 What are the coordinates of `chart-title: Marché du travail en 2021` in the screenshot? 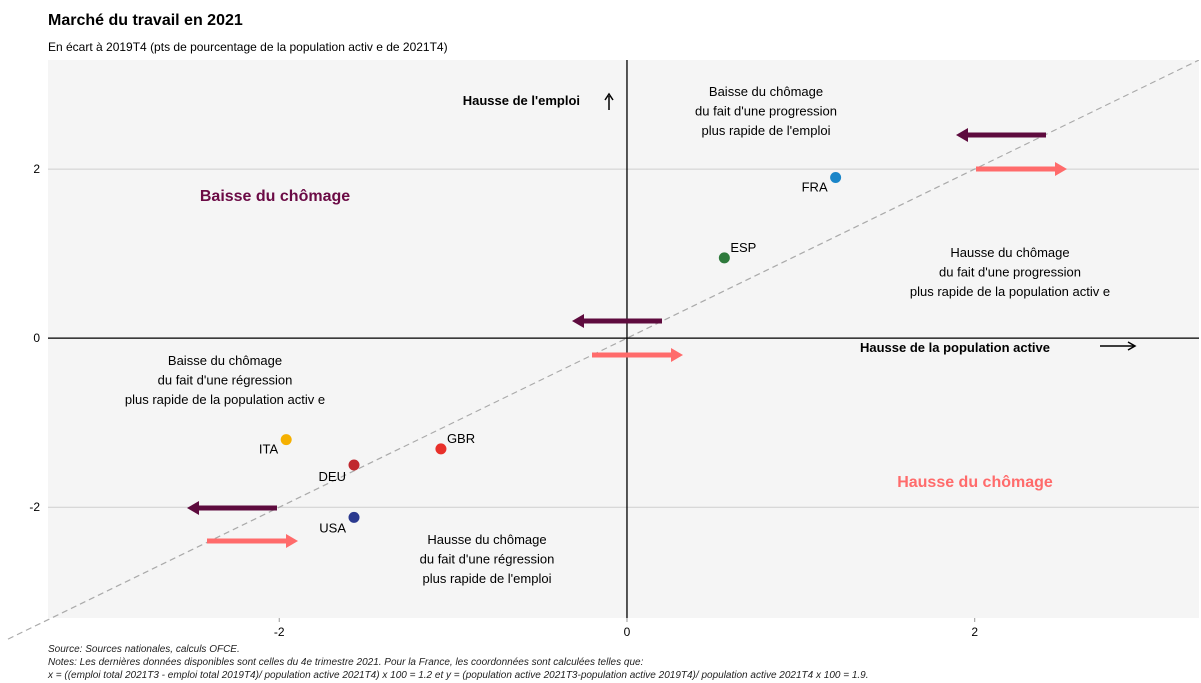 It's located at (145, 20).